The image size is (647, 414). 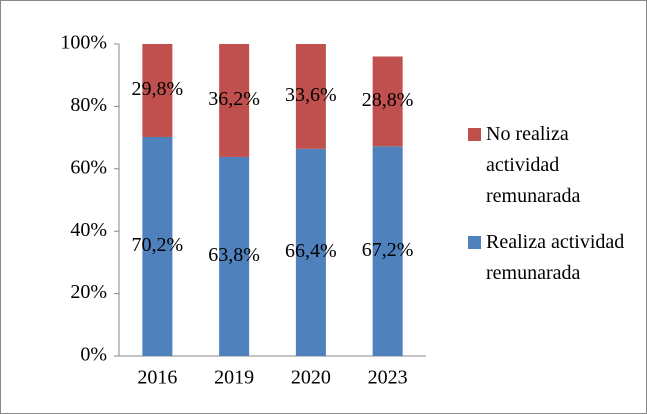 What do you see at coordinates (83, 43) in the screenshot?
I see `y-tick-label: 100%` at bounding box center [83, 43].